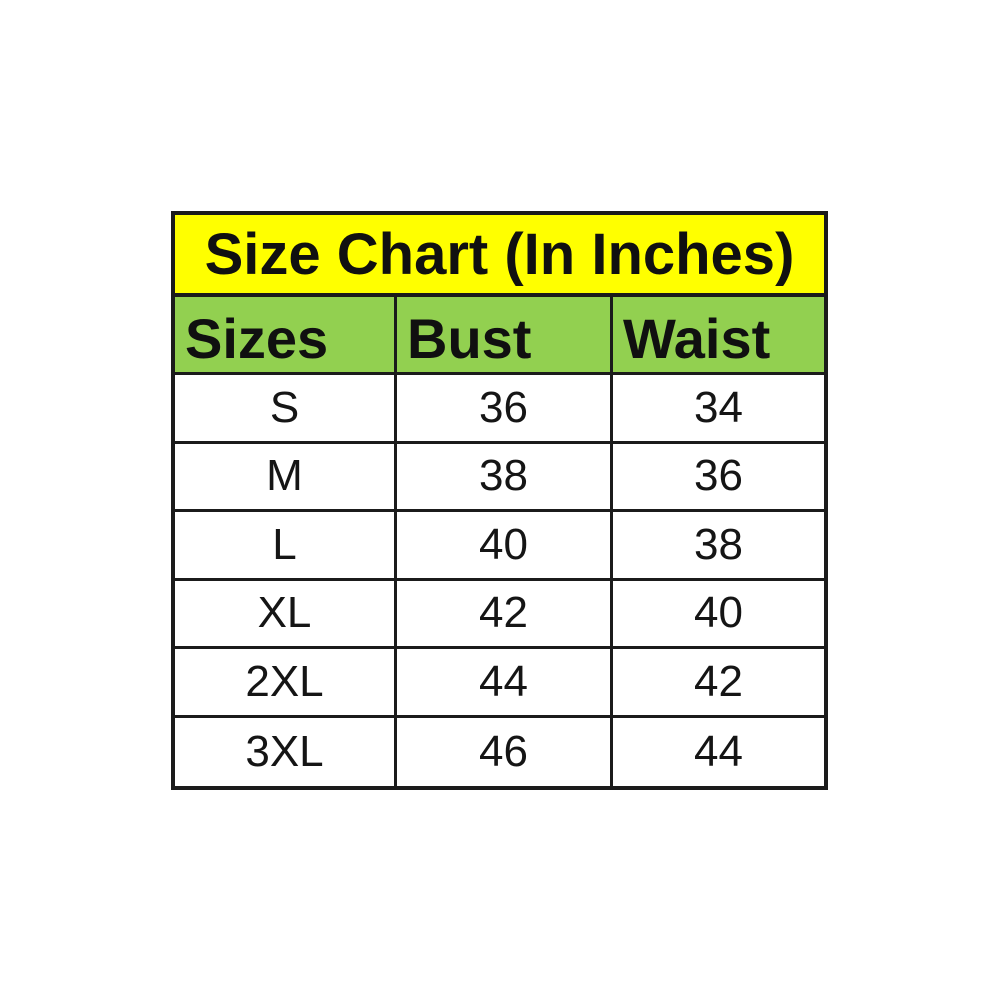 This screenshot has height=1000, width=1000. What do you see at coordinates (286, 545) in the screenshot?
I see `size-value: L` at bounding box center [286, 545].